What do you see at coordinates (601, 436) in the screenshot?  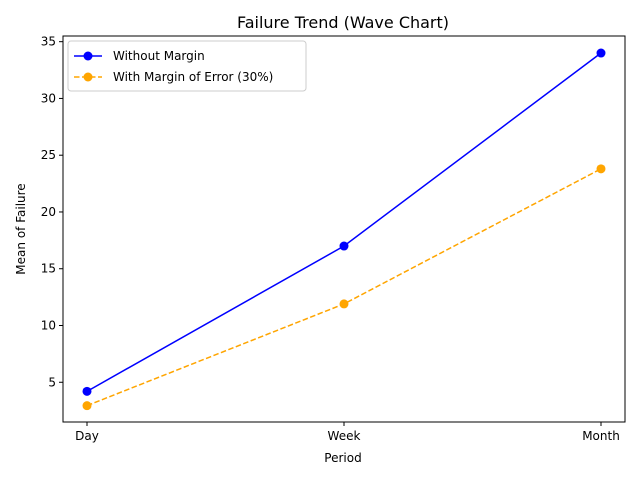 I see `x-tick-label: Month` at bounding box center [601, 436].